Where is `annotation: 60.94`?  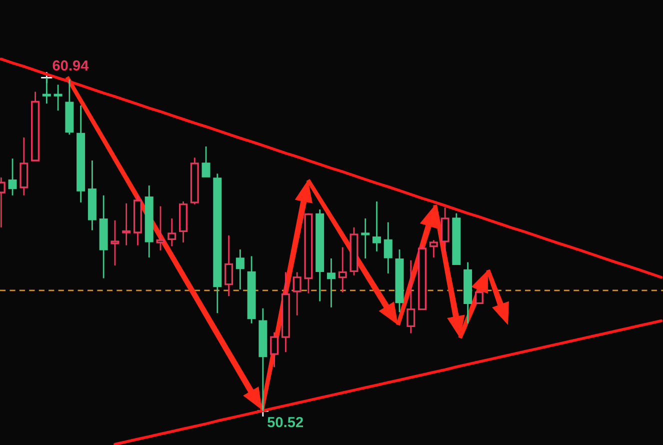 annotation: 60.94 is located at coordinates (70, 65).